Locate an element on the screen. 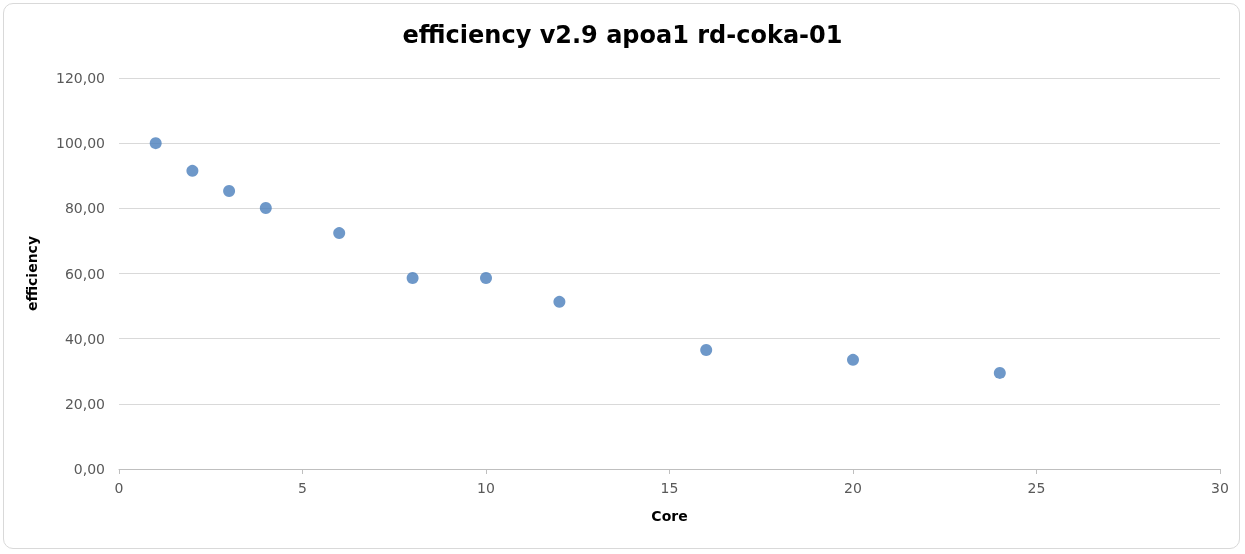 The width and height of the screenshot is (1245, 554). x-tick-label: 15 is located at coordinates (669, 488).